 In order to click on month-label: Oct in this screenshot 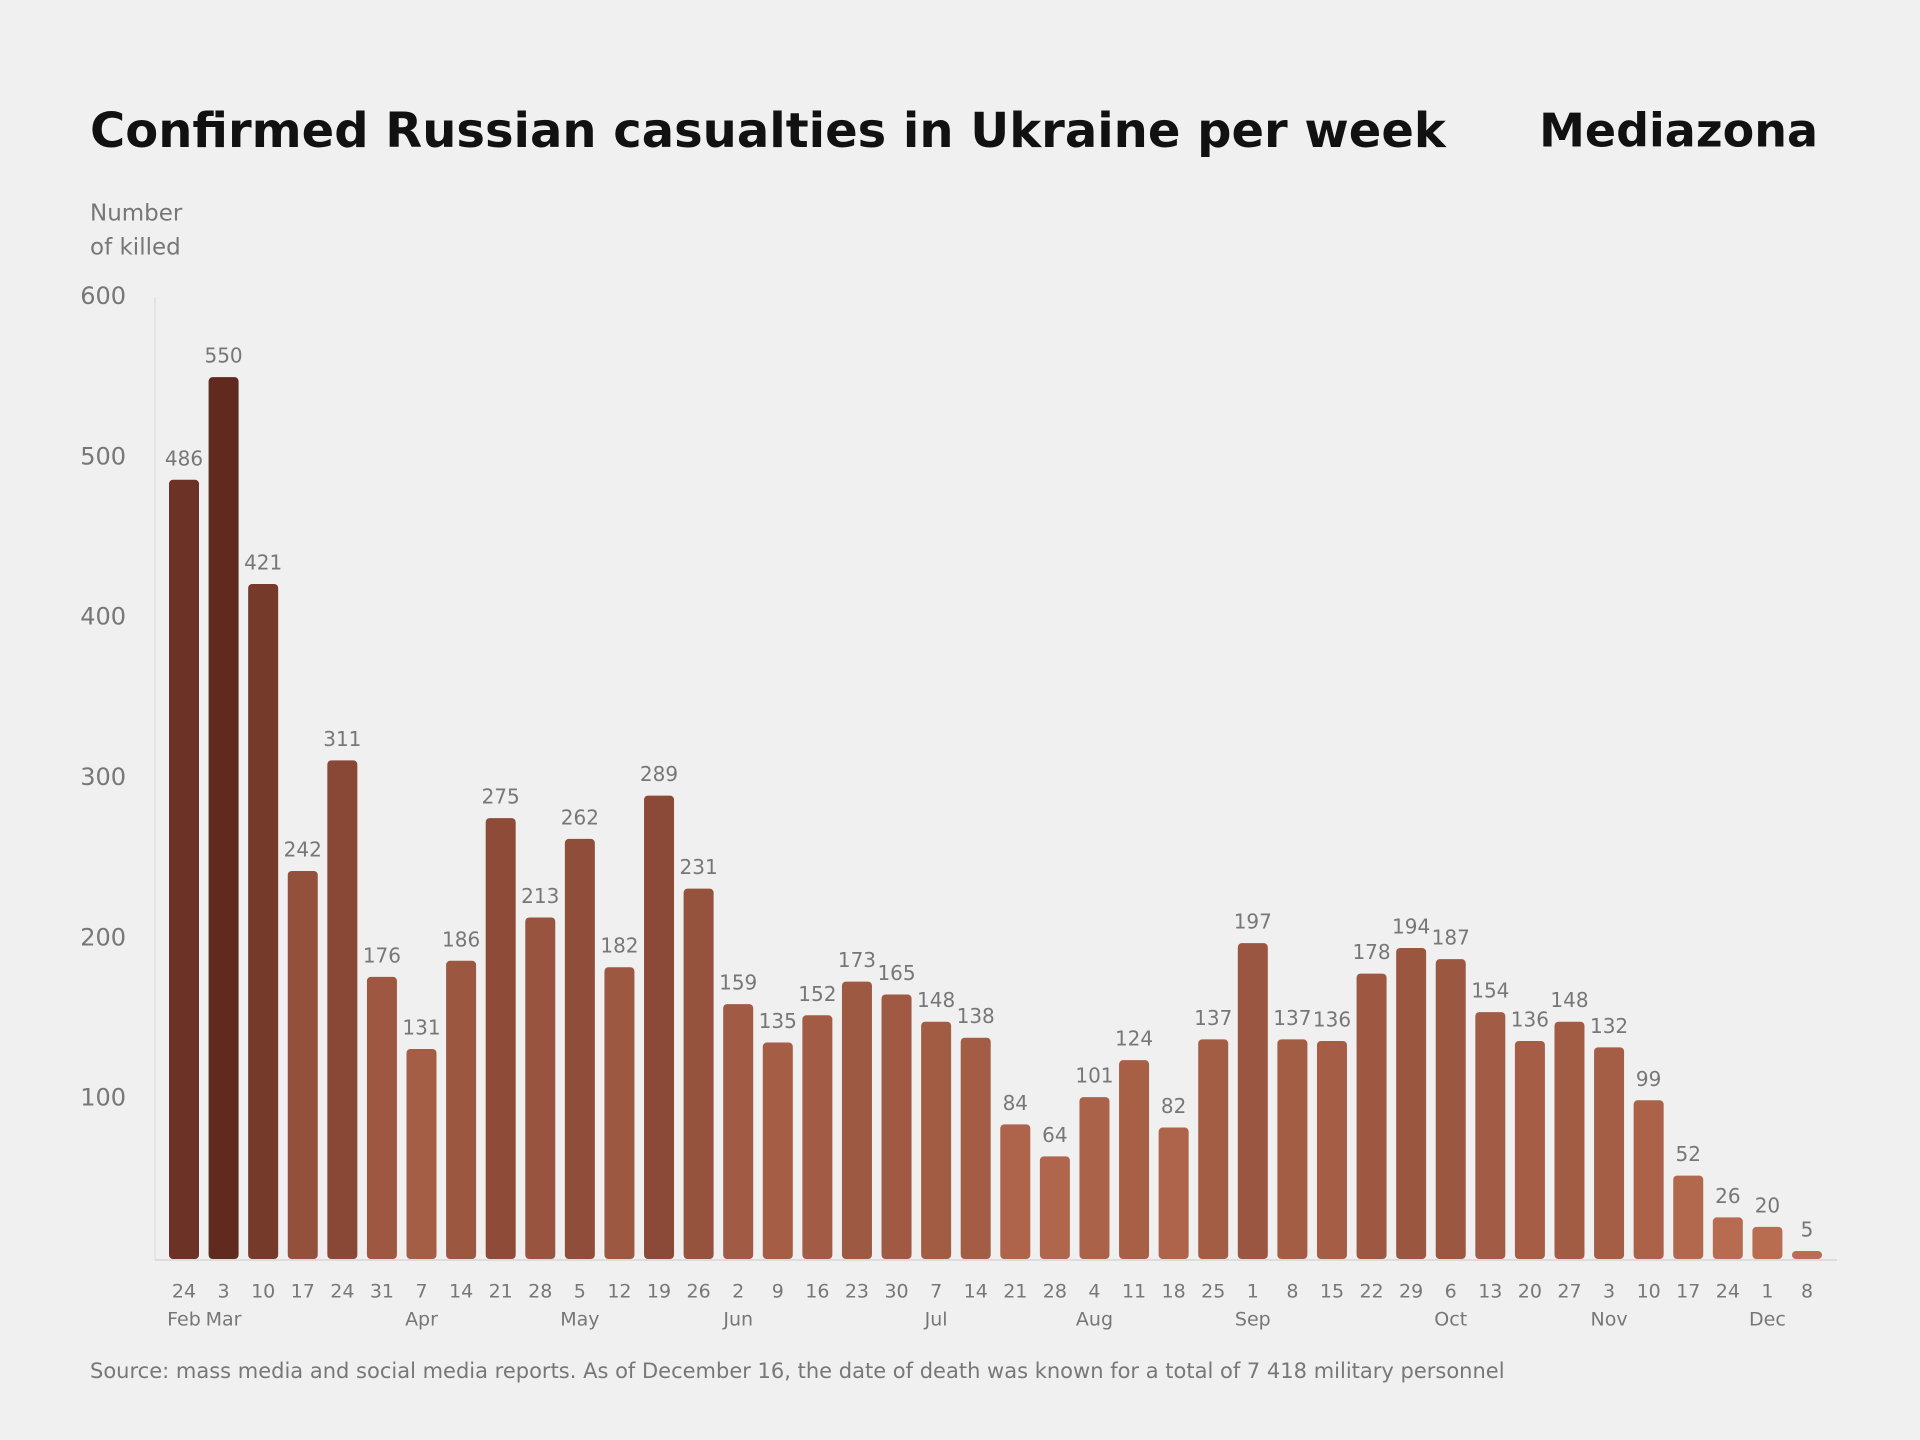, I will do `click(1450, 1320)`.